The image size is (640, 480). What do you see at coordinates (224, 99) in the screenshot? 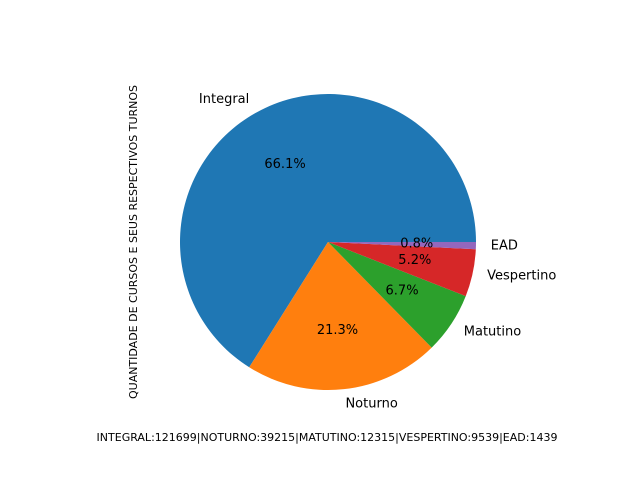
I see `pie-category-label-integral: Integral` at bounding box center [224, 99].